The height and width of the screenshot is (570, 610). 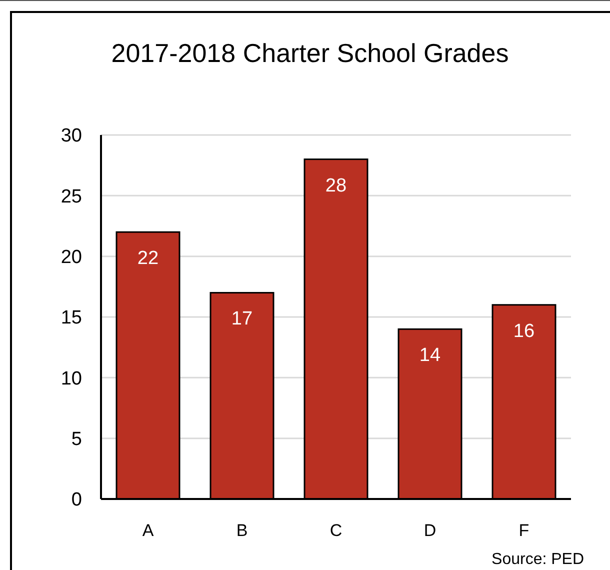 What do you see at coordinates (76, 439) in the screenshot?
I see `y-tick-label: 5` at bounding box center [76, 439].